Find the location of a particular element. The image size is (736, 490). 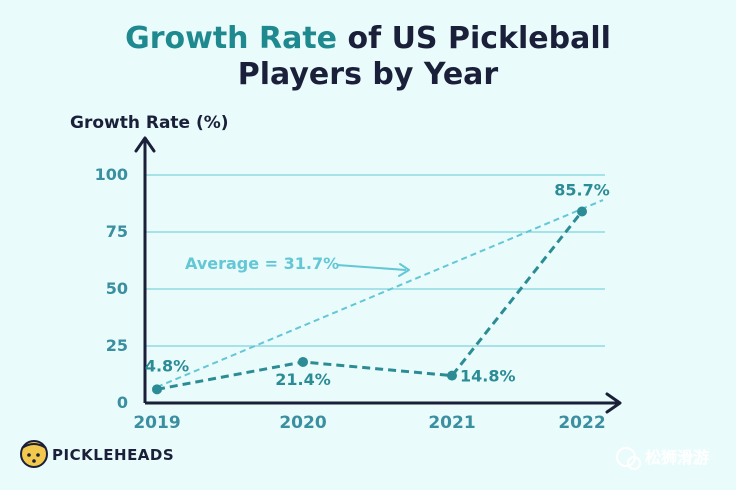

average-pointer-arrow is located at coordinates (371, 267).